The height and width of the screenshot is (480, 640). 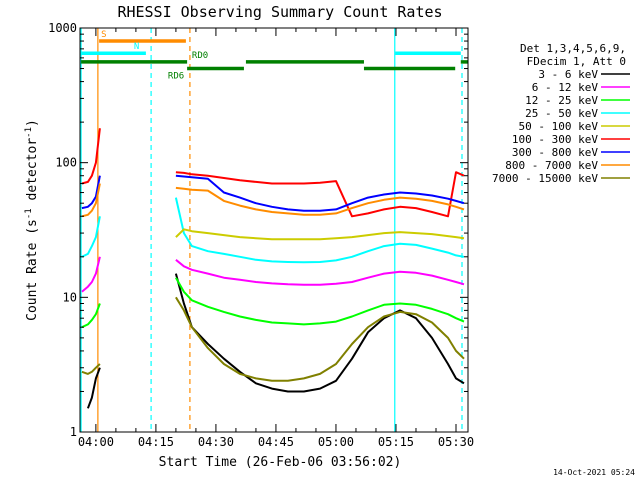 I want to click on y-tick-label-0: 1, so click(x=73, y=432).